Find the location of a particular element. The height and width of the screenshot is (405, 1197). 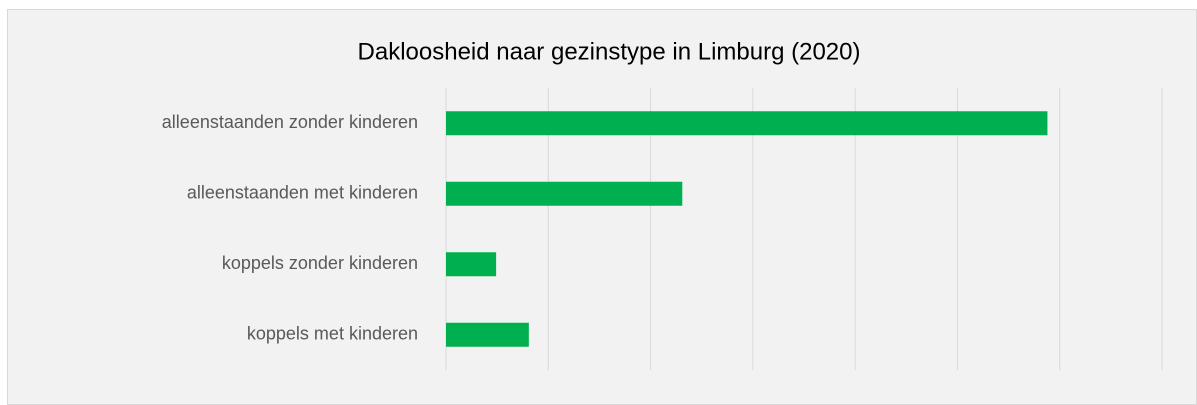

y-tick-label: koppels met kinderen is located at coordinates (332, 334).